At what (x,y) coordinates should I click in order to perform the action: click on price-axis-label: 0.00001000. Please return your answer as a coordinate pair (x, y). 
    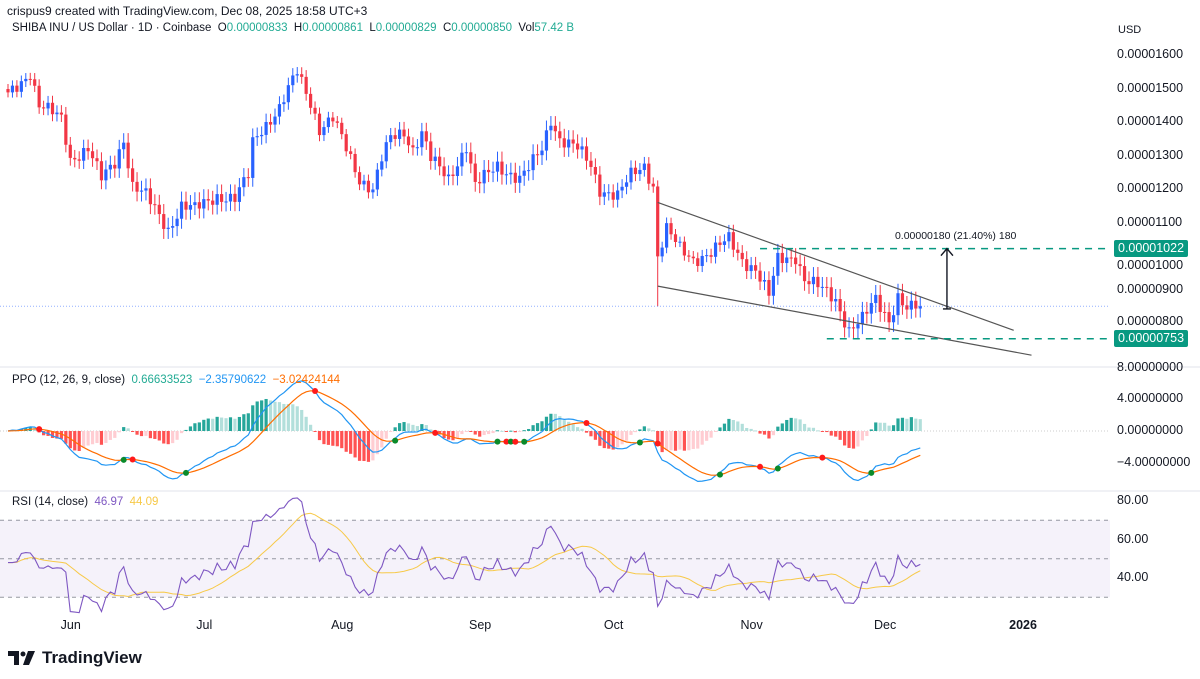
    Looking at the image, I should click on (1150, 264).